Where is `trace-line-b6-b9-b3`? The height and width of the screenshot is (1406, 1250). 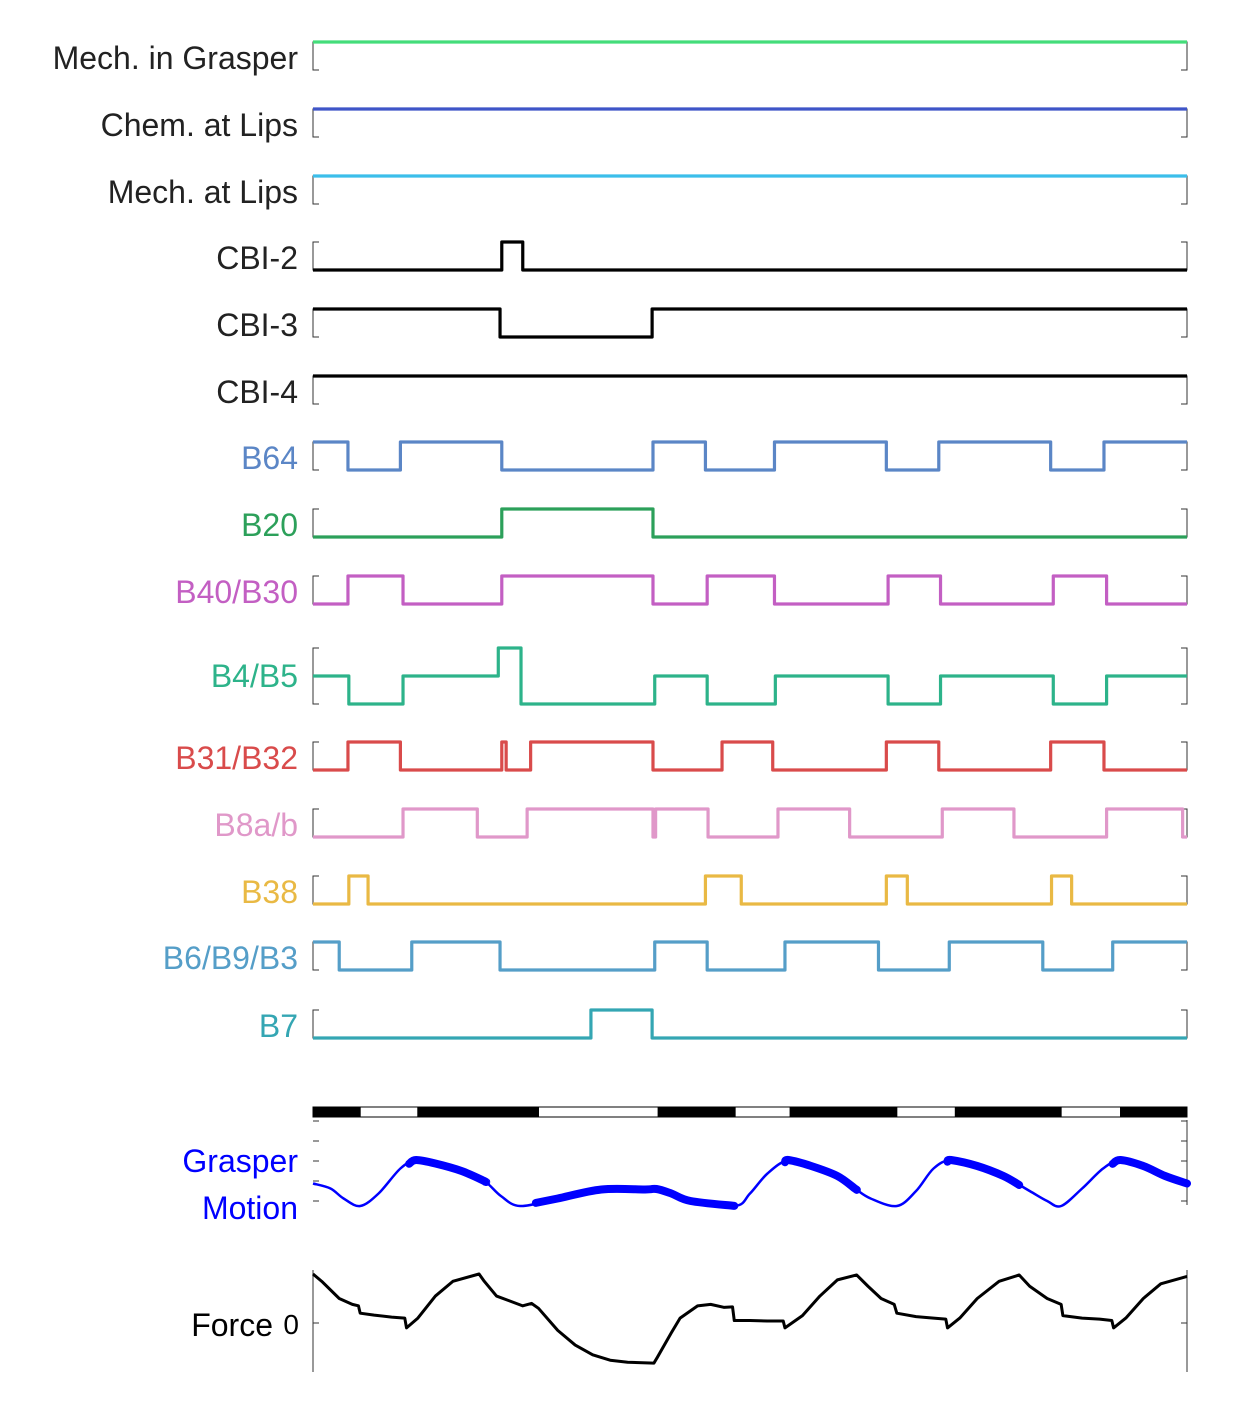
trace-line-b6-b9-b3 is located at coordinates (750, 956).